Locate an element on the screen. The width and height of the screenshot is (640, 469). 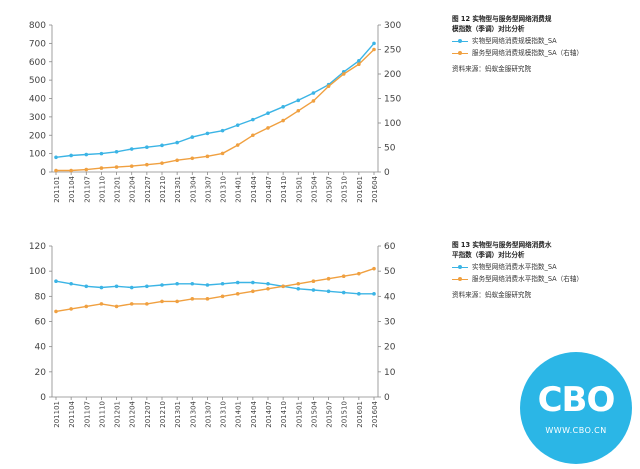
legend-label-service: 服务型网络消费水平指数_SA（右轴） is located at coordinates (528, 279).